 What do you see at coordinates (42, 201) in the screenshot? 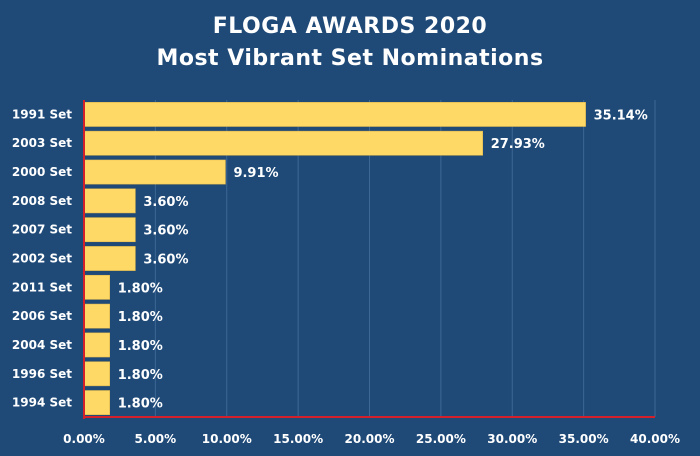
I see `category-label: 2008 Set` at bounding box center [42, 201].